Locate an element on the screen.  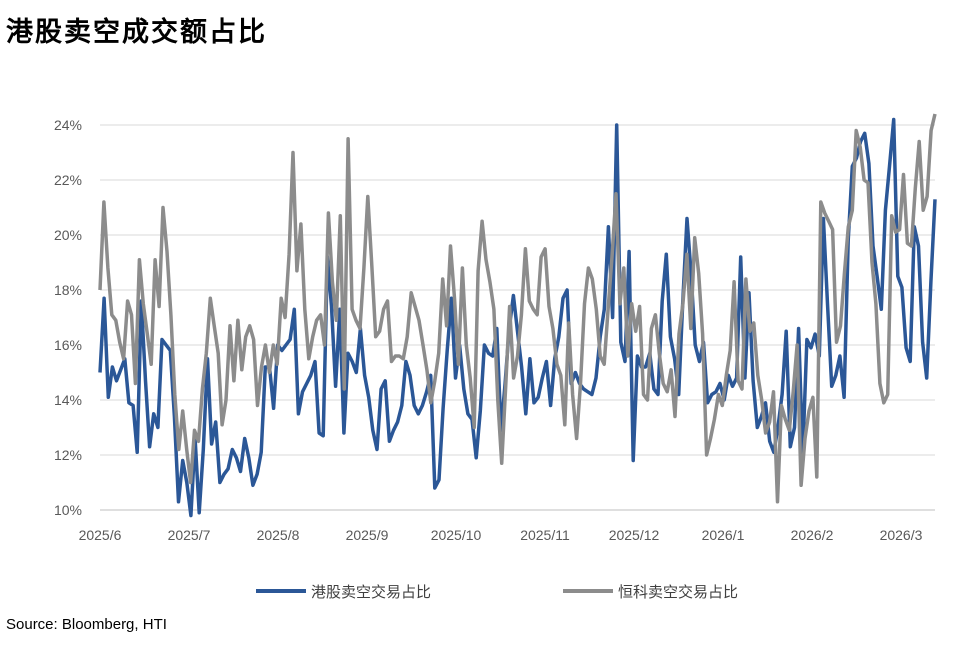
legend-label-hk: 港股卖空交易占比 is located at coordinates (371, 592).